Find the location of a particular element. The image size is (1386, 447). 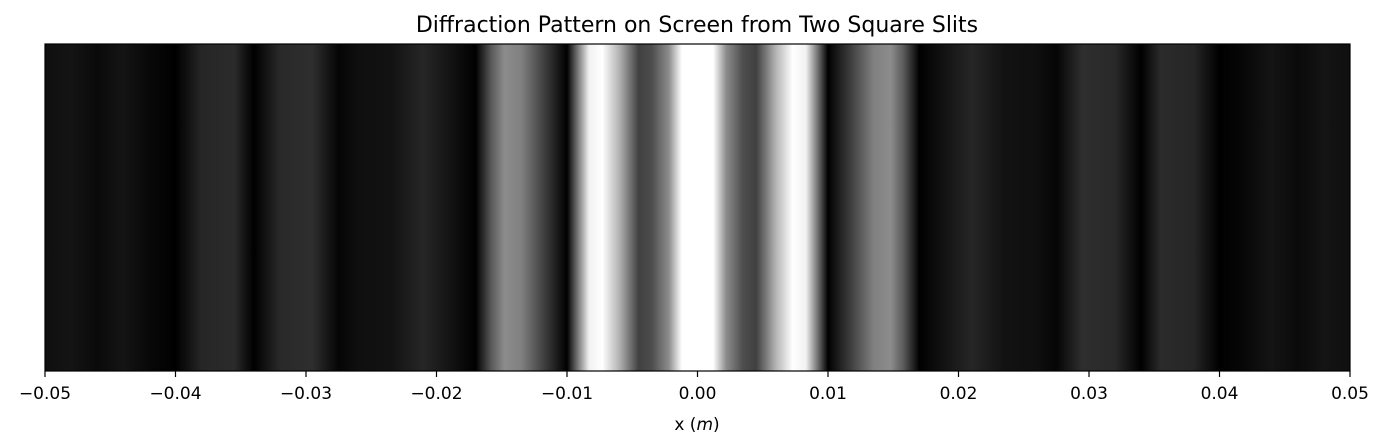

x-axis-label-unit: m is located at coordinates (704, 425).